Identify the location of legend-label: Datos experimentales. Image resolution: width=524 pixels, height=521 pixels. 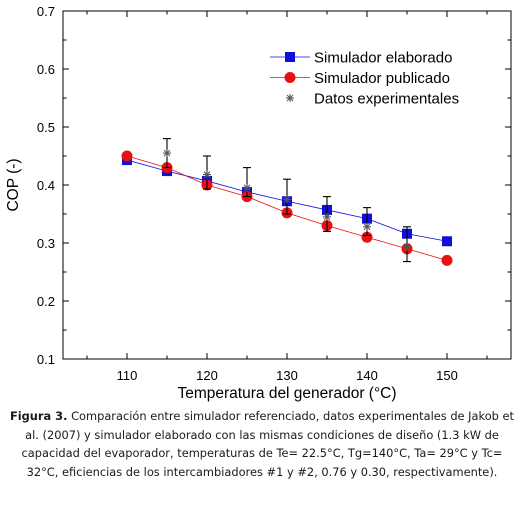
(386, 99).